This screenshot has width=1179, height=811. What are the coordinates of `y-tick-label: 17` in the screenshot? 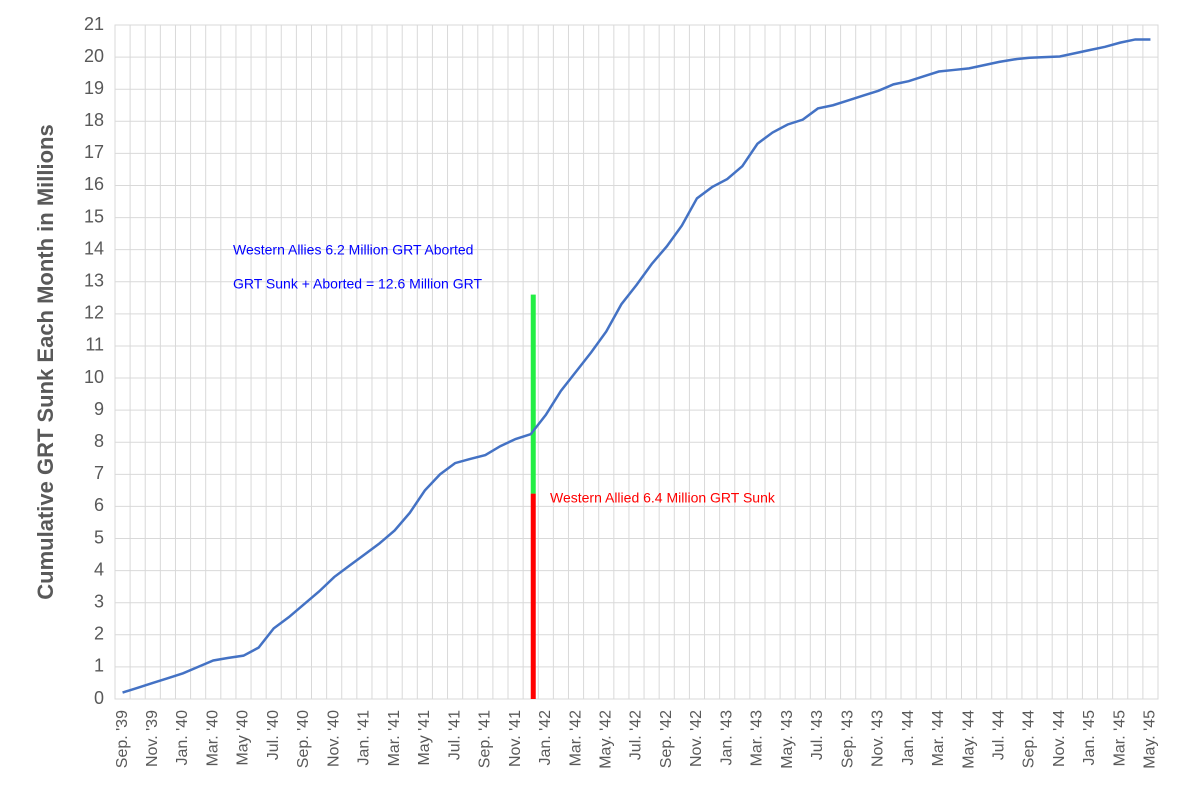 It's located at (94, 152).